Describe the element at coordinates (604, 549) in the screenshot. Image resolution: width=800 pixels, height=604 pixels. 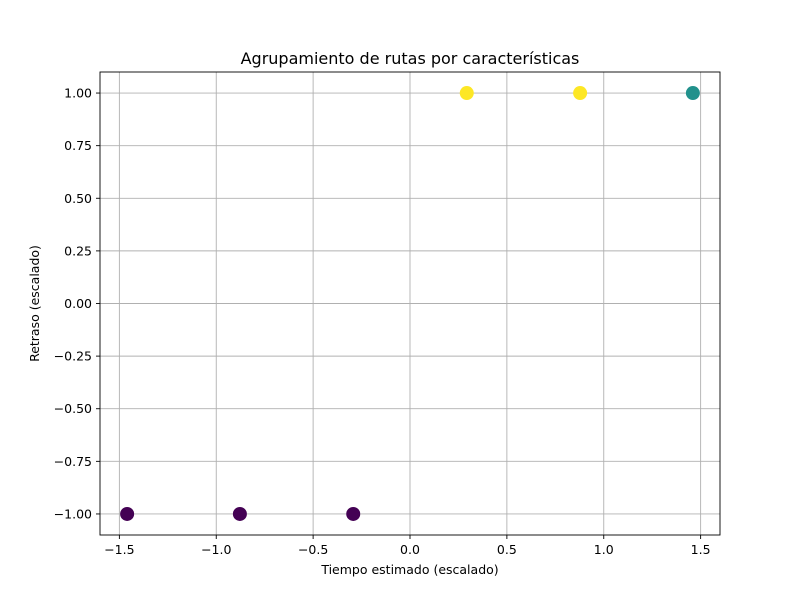
I see `x-tick-label: 1.0` at that location.